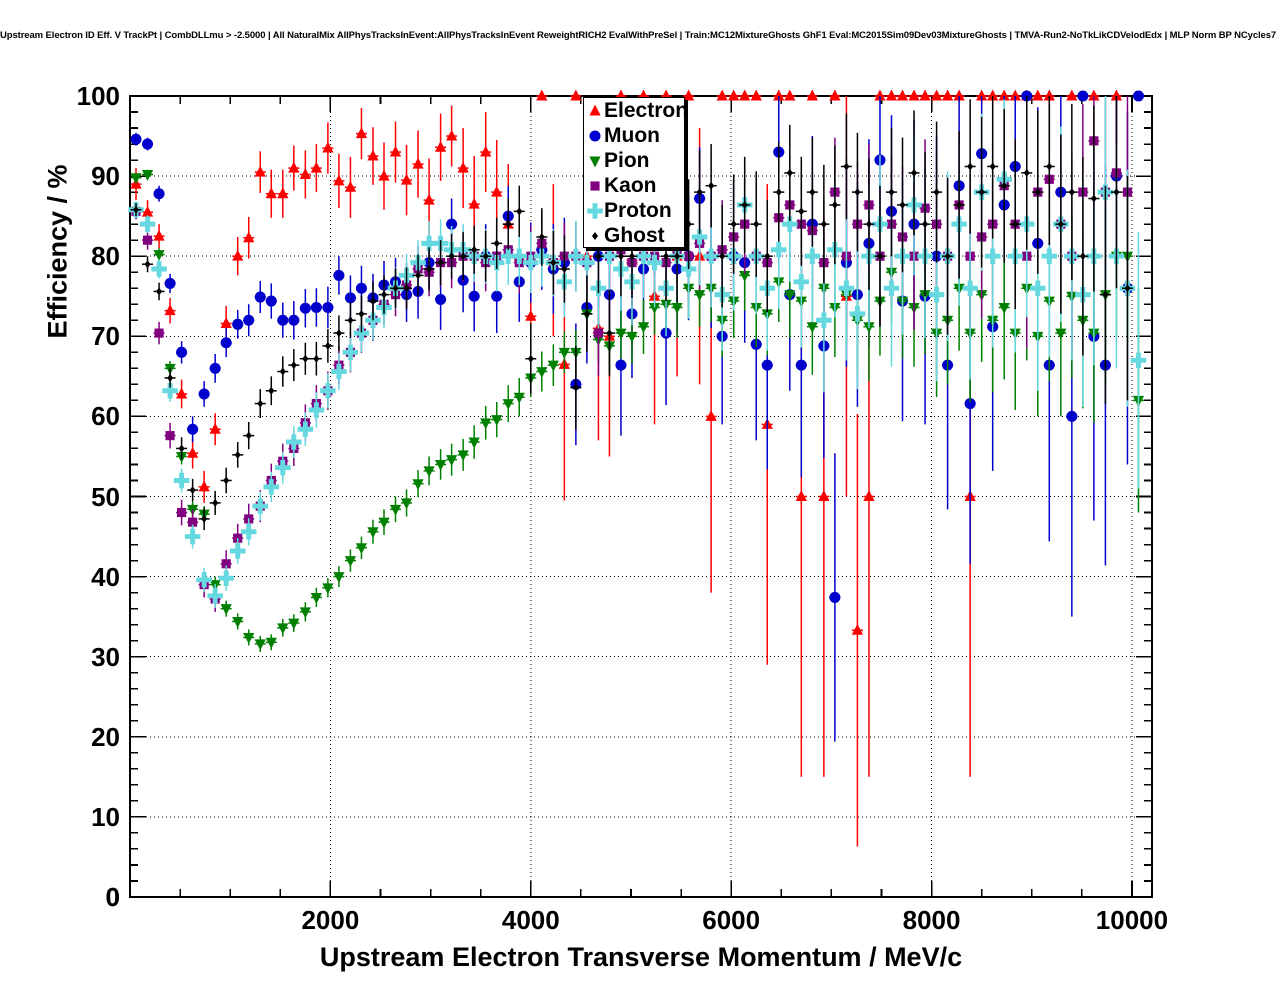 The height and width of the screenshot is (996, 1276). Describe the element at coordinates (105, 256) in the screenshot. I see `y-tick-label: 80` at that location.